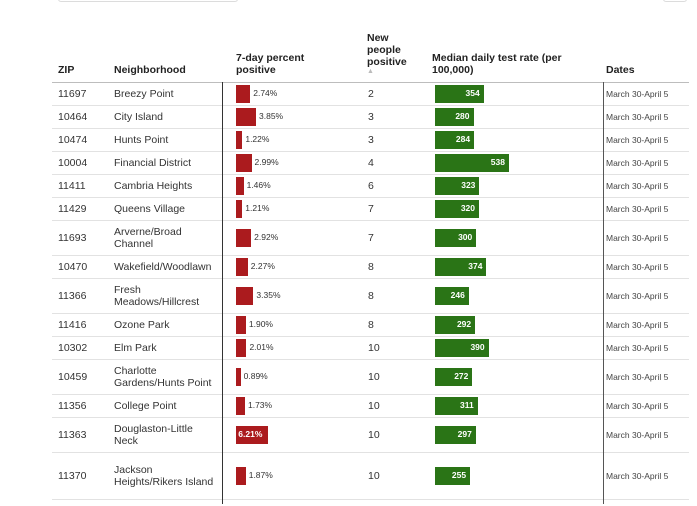 This screenshot has width=697, height=506. Describe the element at coordinates (150, 70) in the screenshot. I see `header-neighborhood: Neighborhood` at that location.